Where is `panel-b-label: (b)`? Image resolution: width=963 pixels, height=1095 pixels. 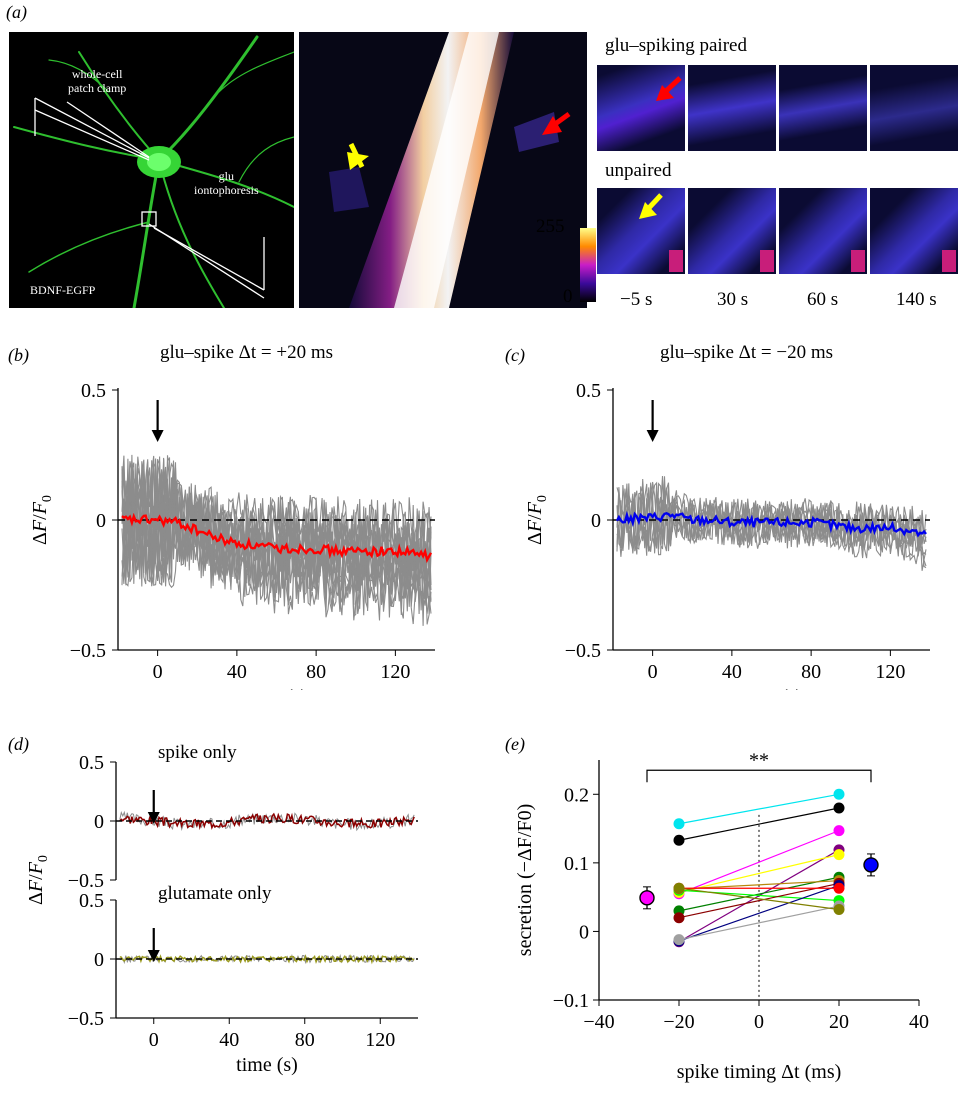
panel-b-label: (b) is located at coordinates (18, 355).